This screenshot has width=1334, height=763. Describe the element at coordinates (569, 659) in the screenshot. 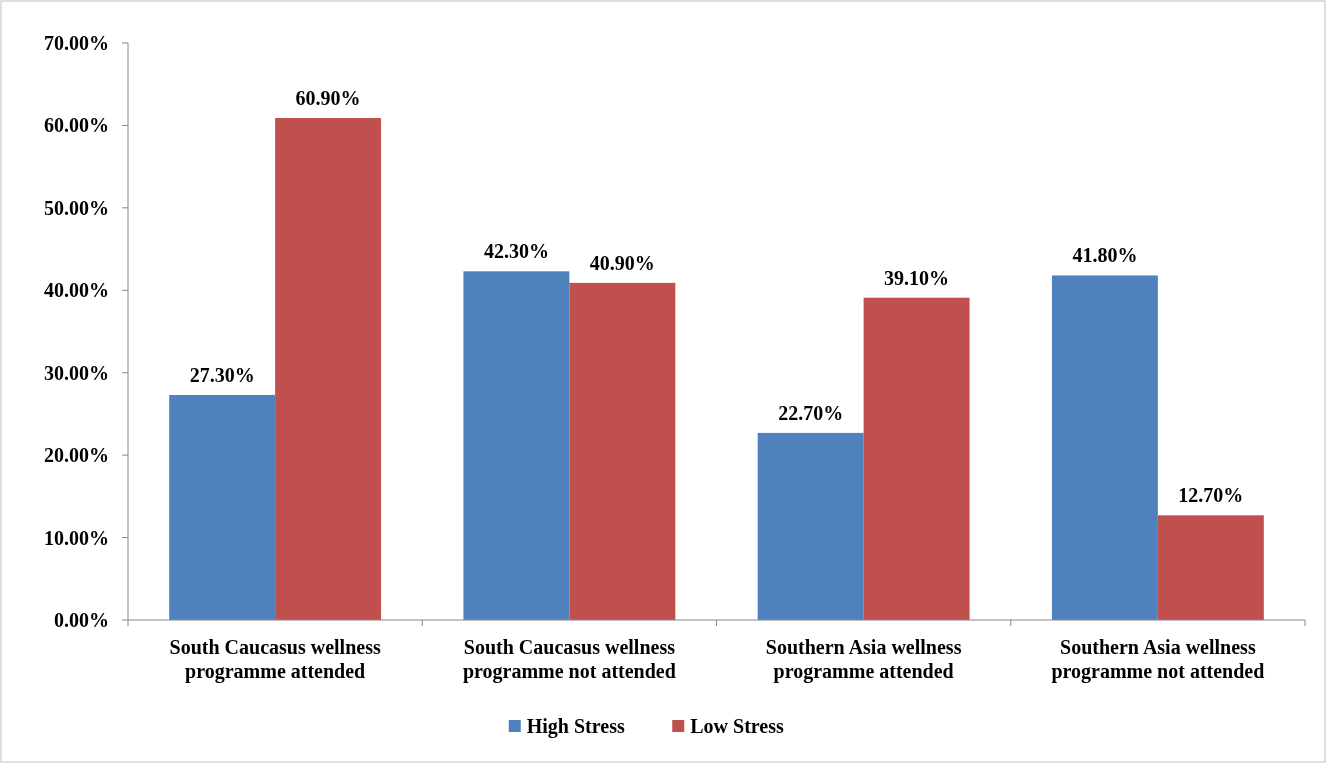

I see `x-tick-label: South Caucasus wellness programme not attended` at that location.